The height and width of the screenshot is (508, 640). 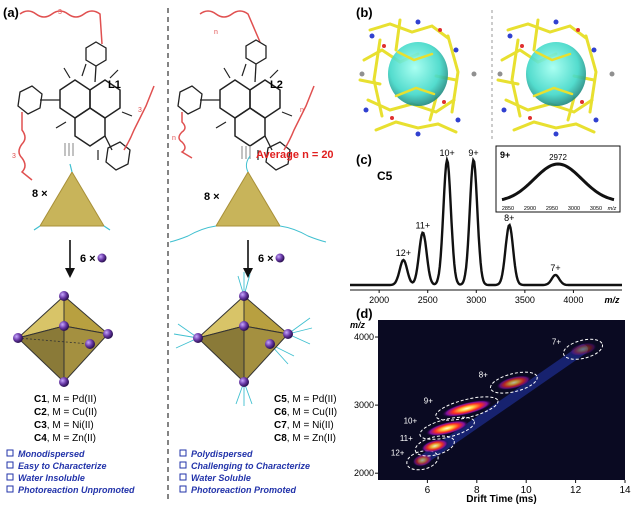 What do you see at coordinates (280, 438) in the screenshot?
I see `complex-id: C8` at bounding box center [280, 438].